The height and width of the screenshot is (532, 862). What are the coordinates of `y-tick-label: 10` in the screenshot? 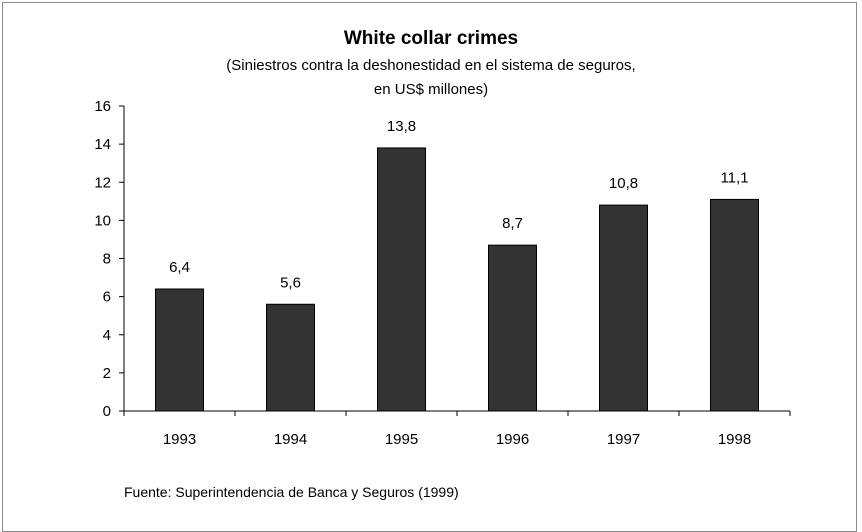 It's located at (102, 220).